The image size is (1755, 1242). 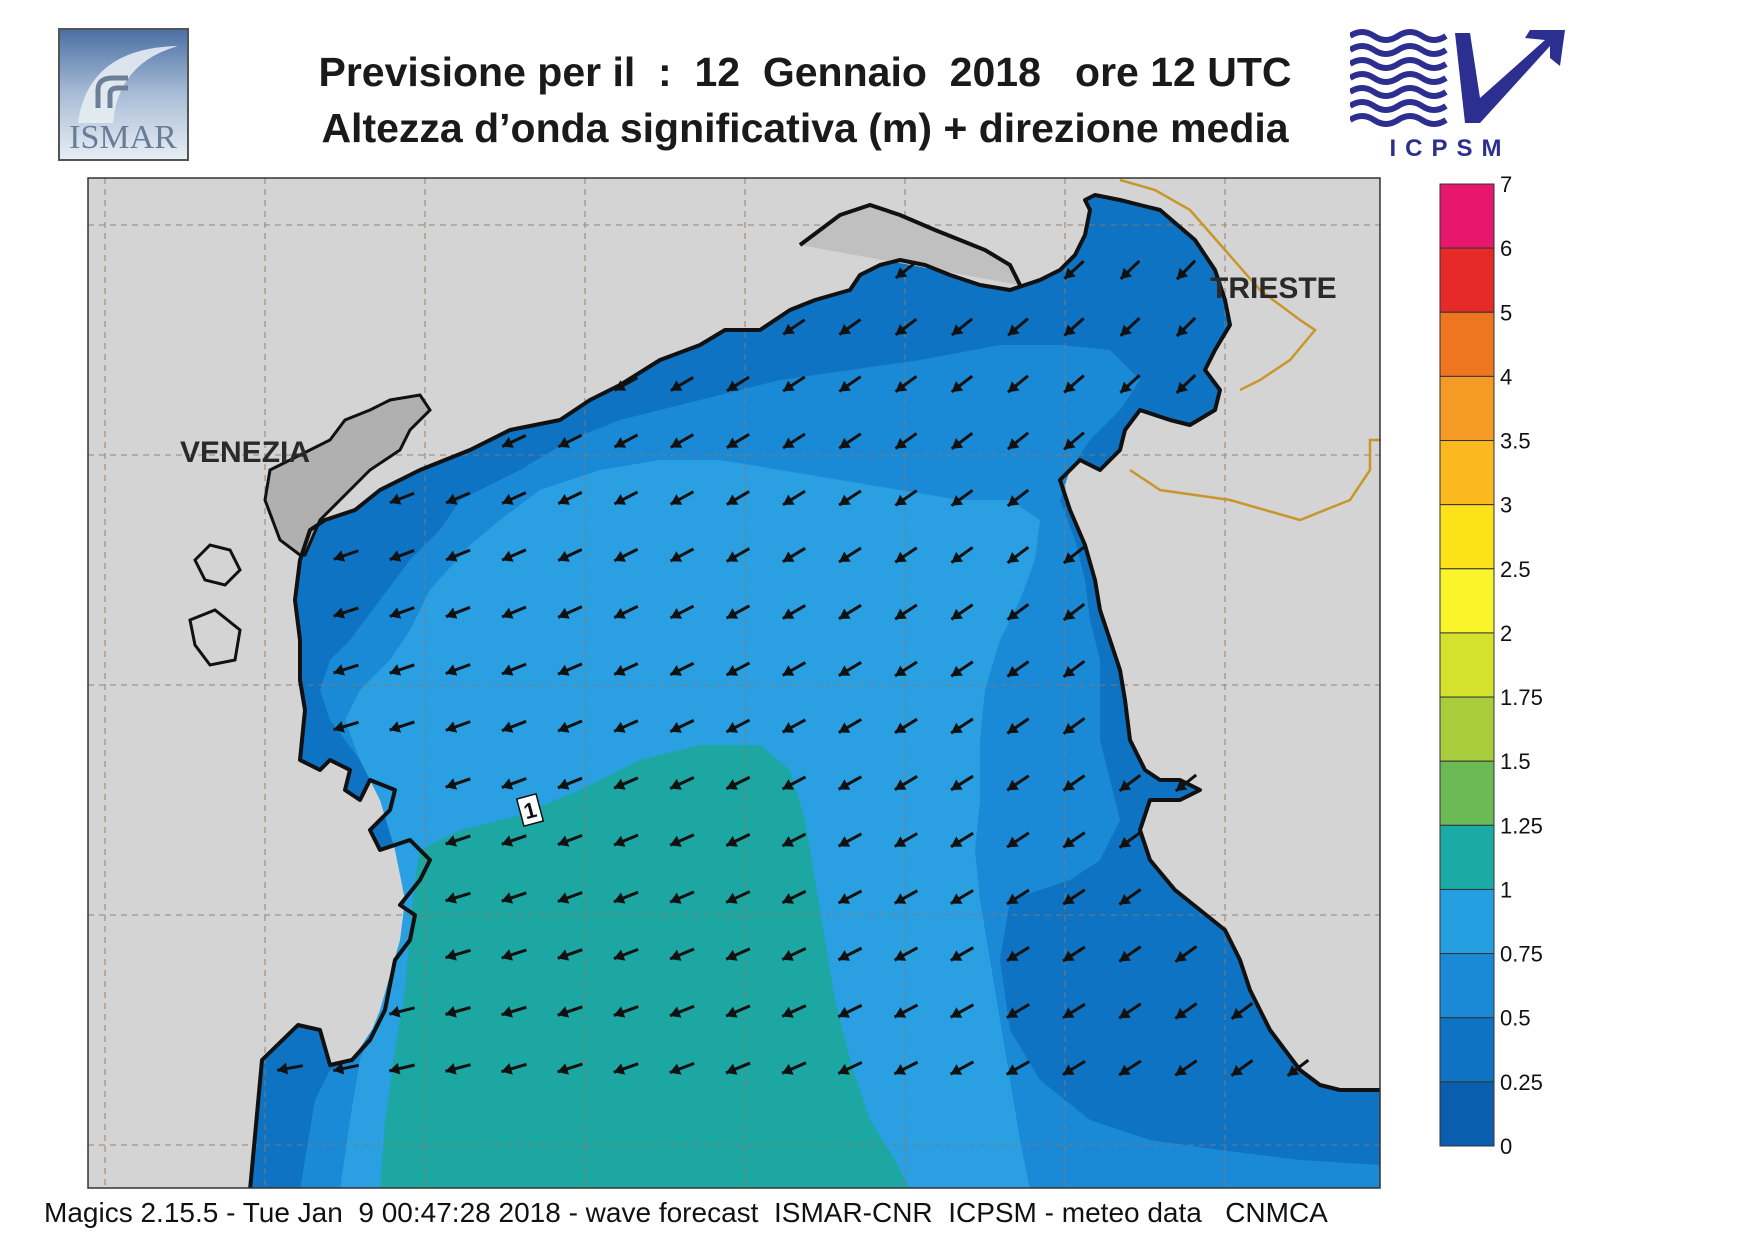 I want to click on colorbar-tick-label: 3.5, so click(x=1515, y=441).